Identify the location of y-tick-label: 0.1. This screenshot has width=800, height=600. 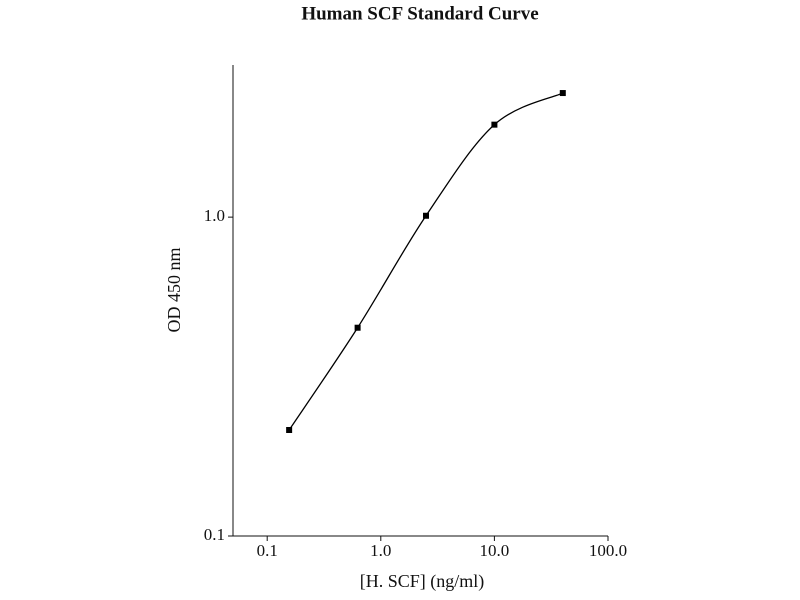
(214, 534).